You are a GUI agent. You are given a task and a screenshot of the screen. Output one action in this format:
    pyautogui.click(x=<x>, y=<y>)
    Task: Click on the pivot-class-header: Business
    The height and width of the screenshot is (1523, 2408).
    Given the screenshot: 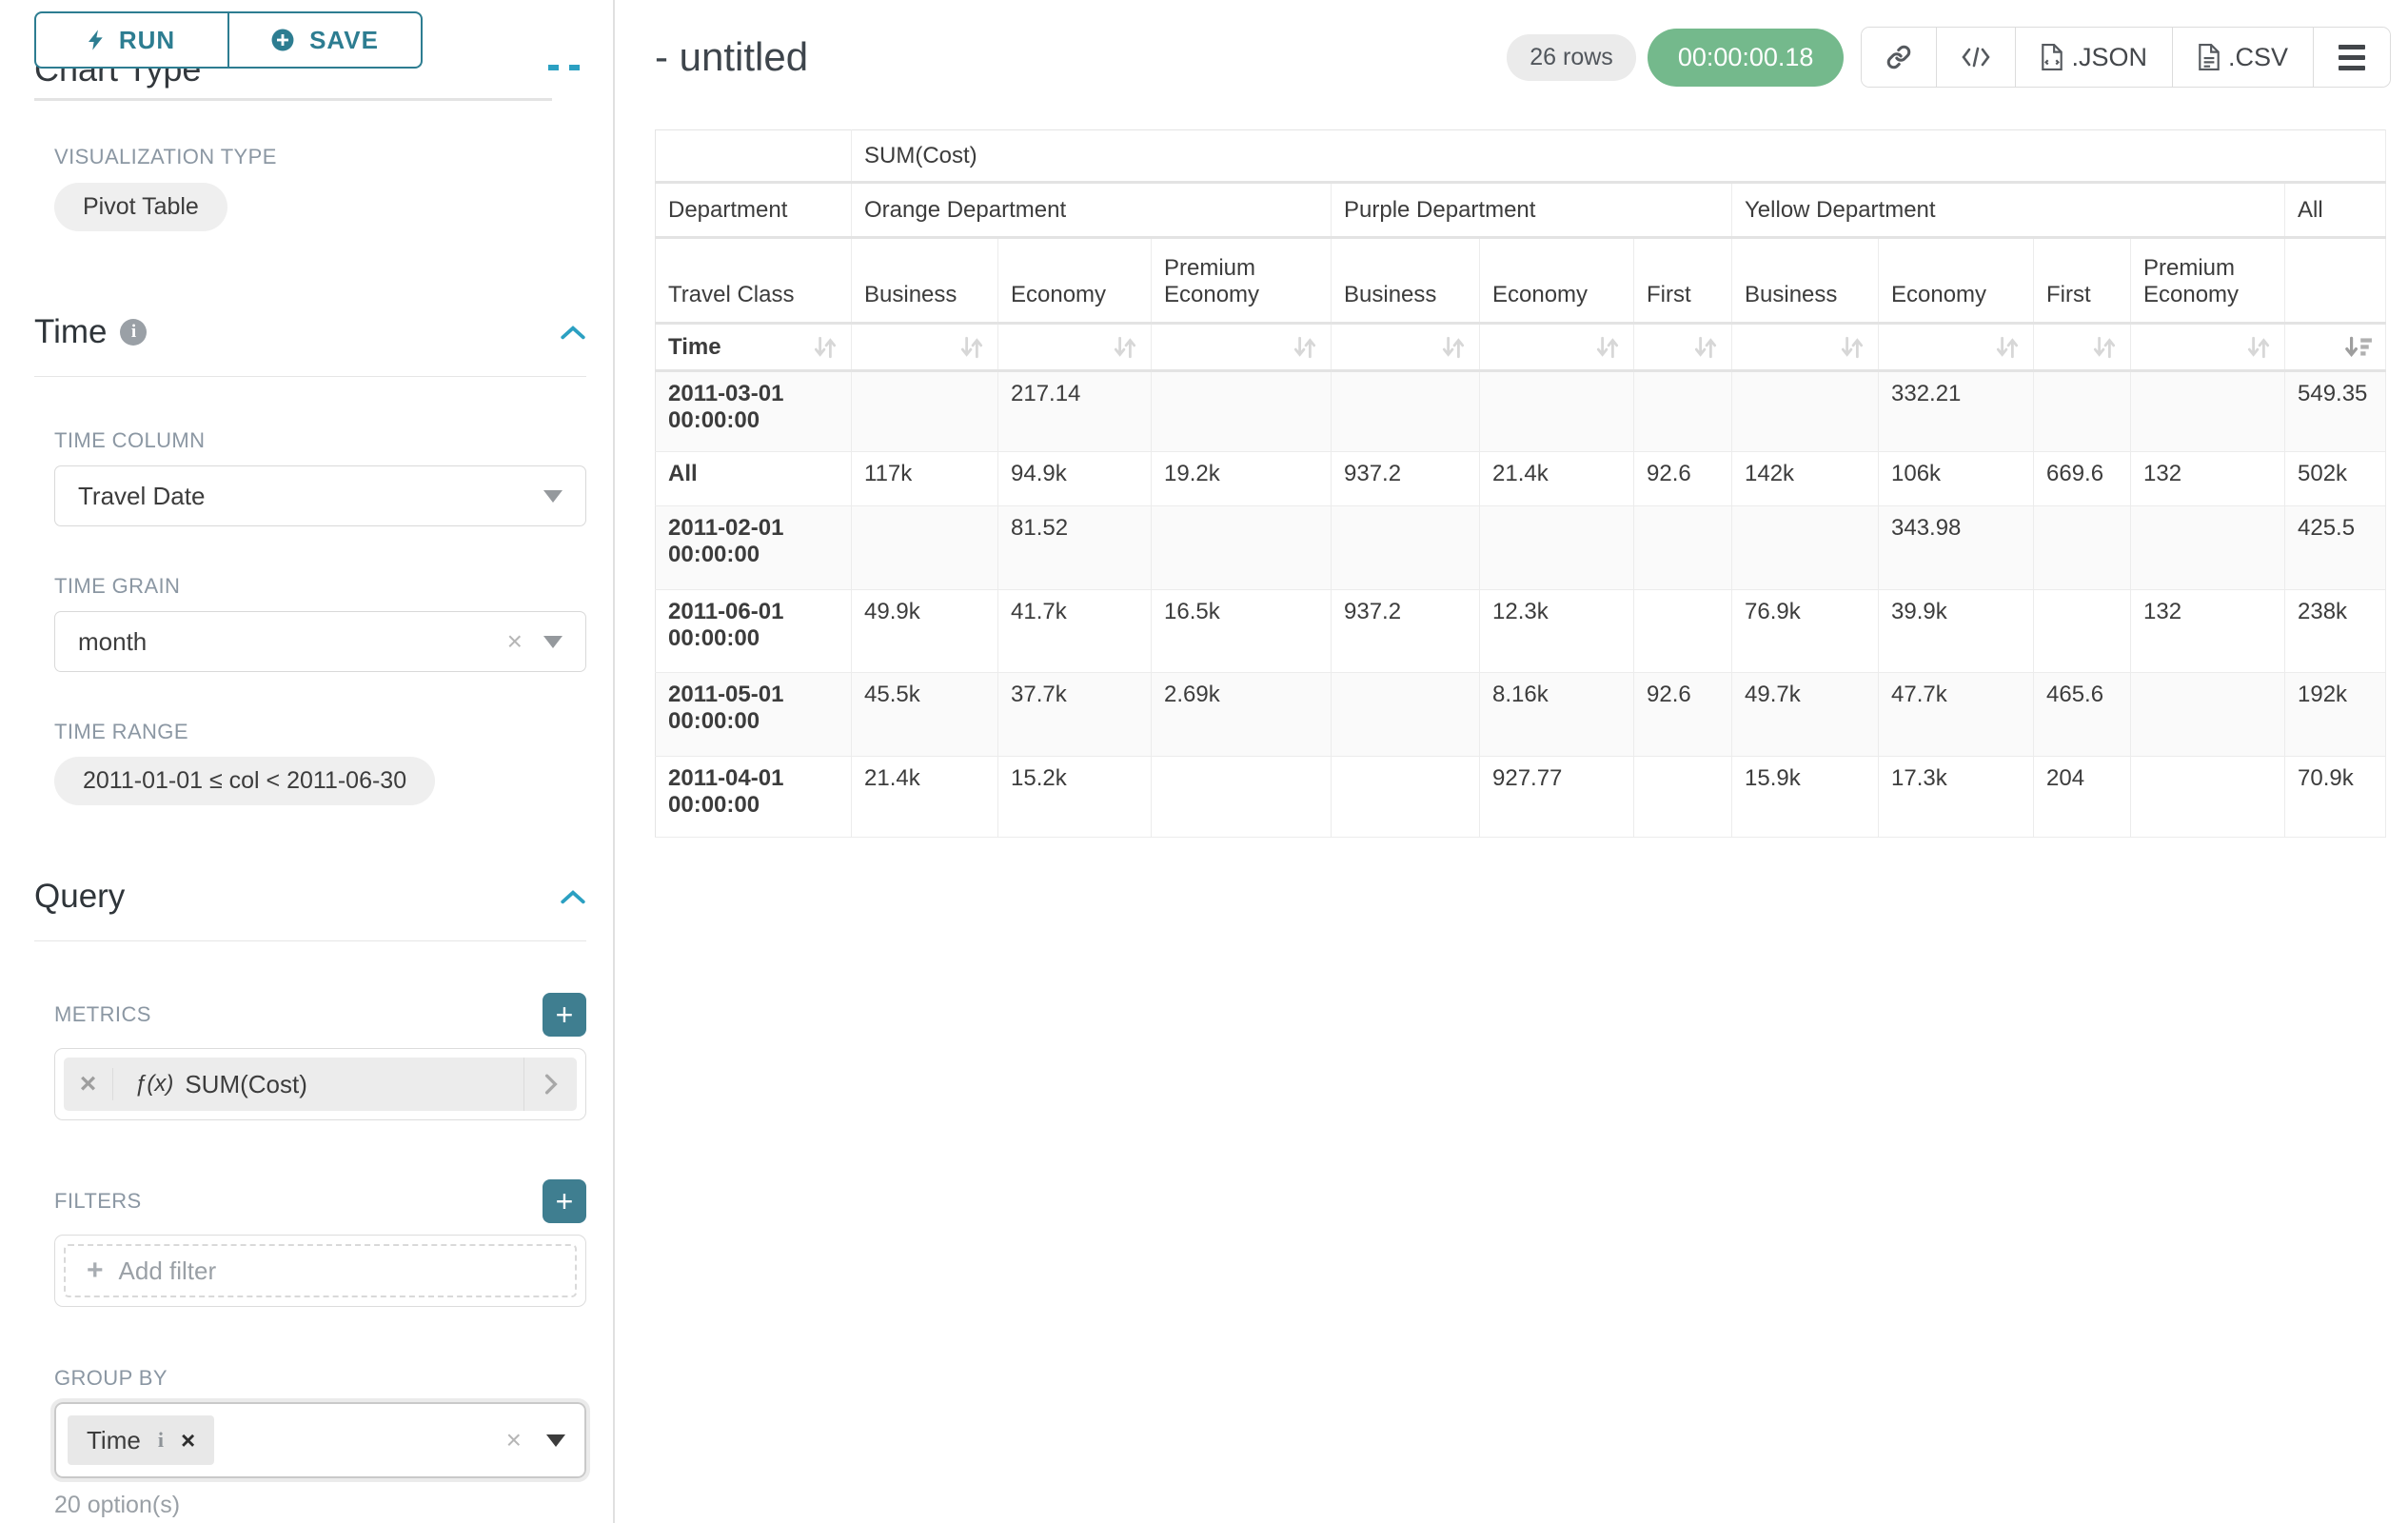 What is the action you would take?
    pyautogui.click(x=924, y=281)
    